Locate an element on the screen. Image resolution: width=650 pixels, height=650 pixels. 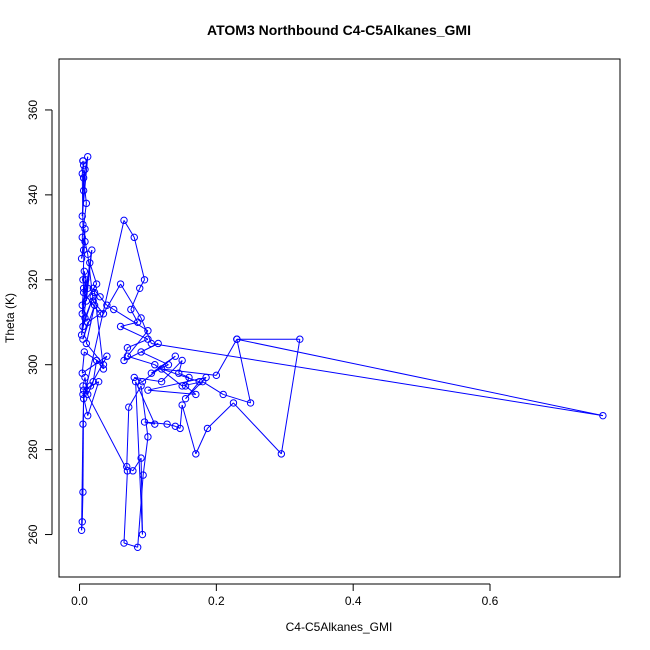
y-tick-label: 280 is located at coordinates (33, 449).